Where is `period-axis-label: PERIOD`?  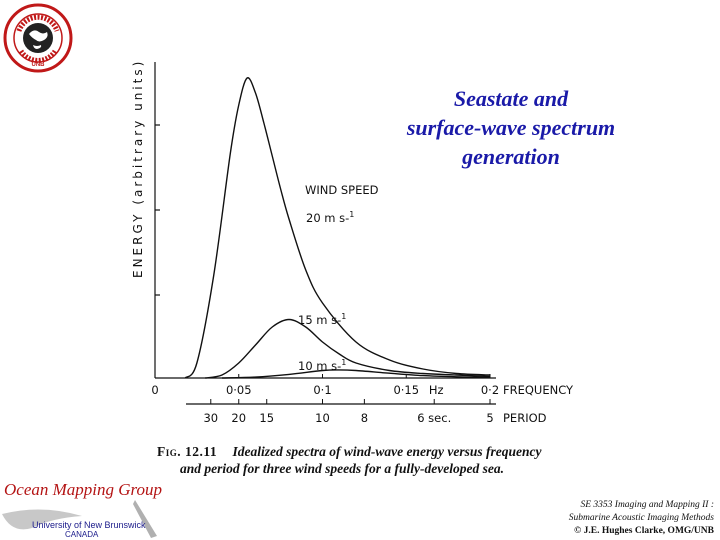 period-axis-label: PERIOD is located at coordinates (525, 418).